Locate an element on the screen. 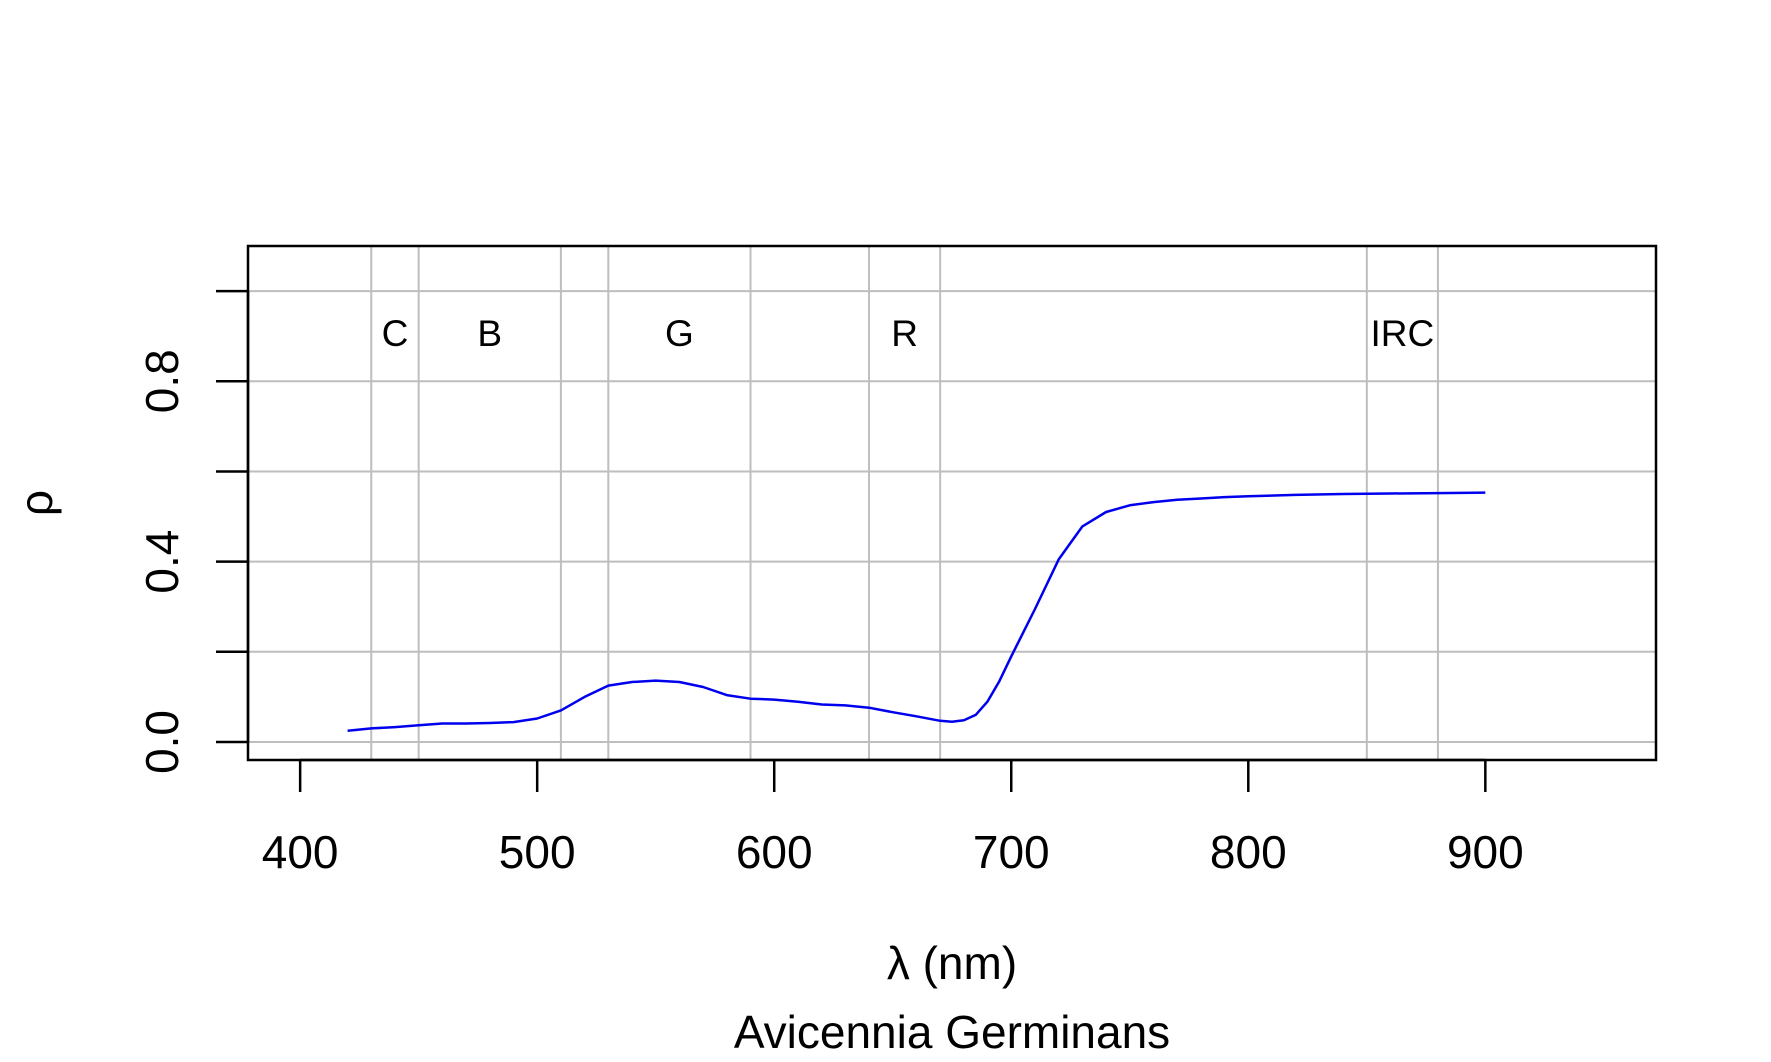 This screenshot has height=1062, width=1771. x-tick-label: 500 is located at coordinates (537, 852).